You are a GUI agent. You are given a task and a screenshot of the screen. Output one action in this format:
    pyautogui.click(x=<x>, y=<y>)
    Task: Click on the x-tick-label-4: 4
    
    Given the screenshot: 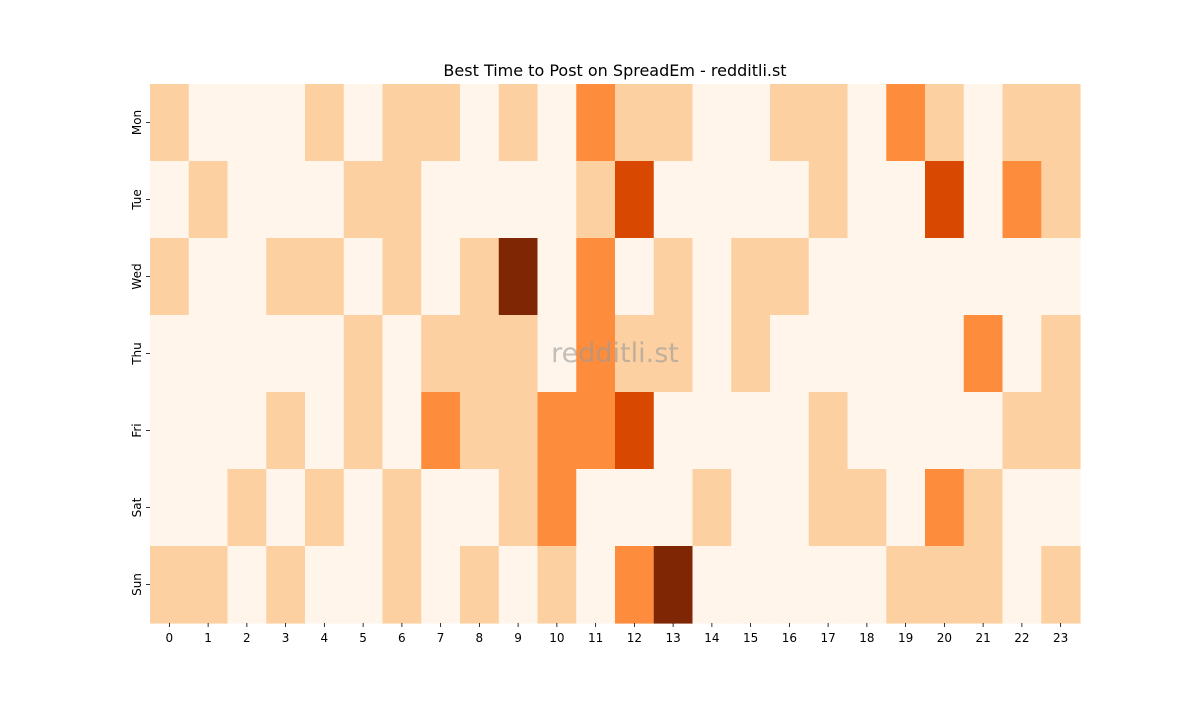 What is the action you would take?
    pyautogui.click(x=325, y=638)
    